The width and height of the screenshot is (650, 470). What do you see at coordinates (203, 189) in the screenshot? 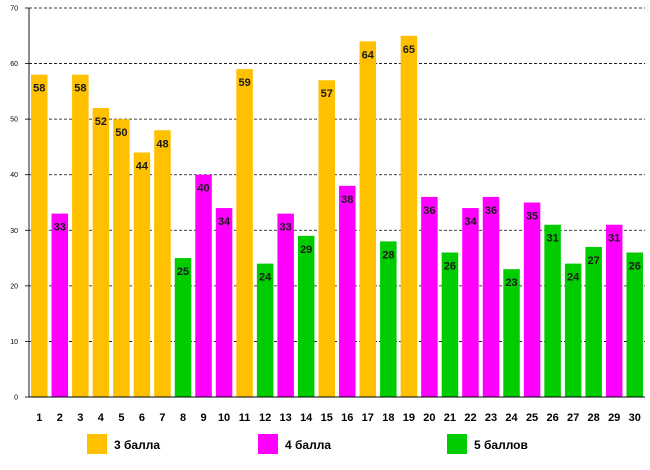
I see `data-label-9: 40` at bounding box center [203, 189].